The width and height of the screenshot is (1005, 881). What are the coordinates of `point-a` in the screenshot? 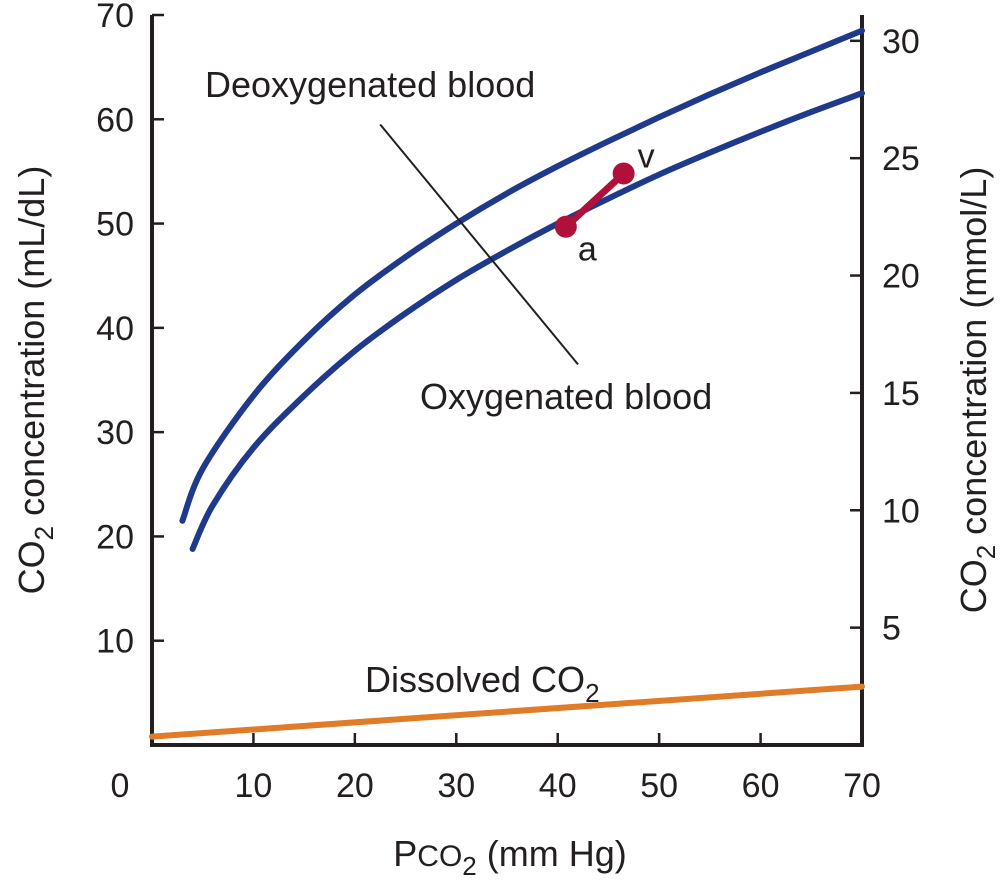 It's located at (565, 226).